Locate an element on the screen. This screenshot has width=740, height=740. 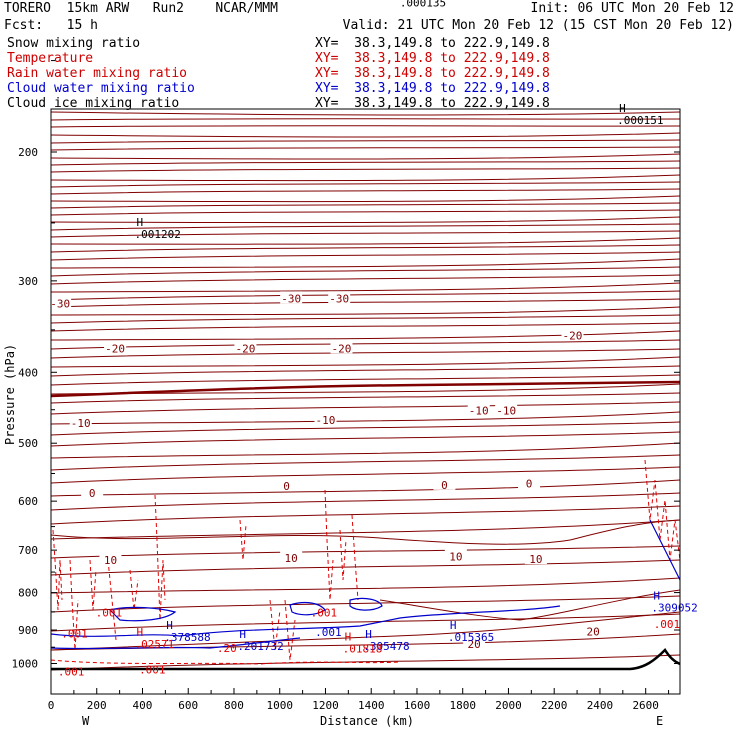
y-tick-label: 300 is located at coordinates (28, 281).